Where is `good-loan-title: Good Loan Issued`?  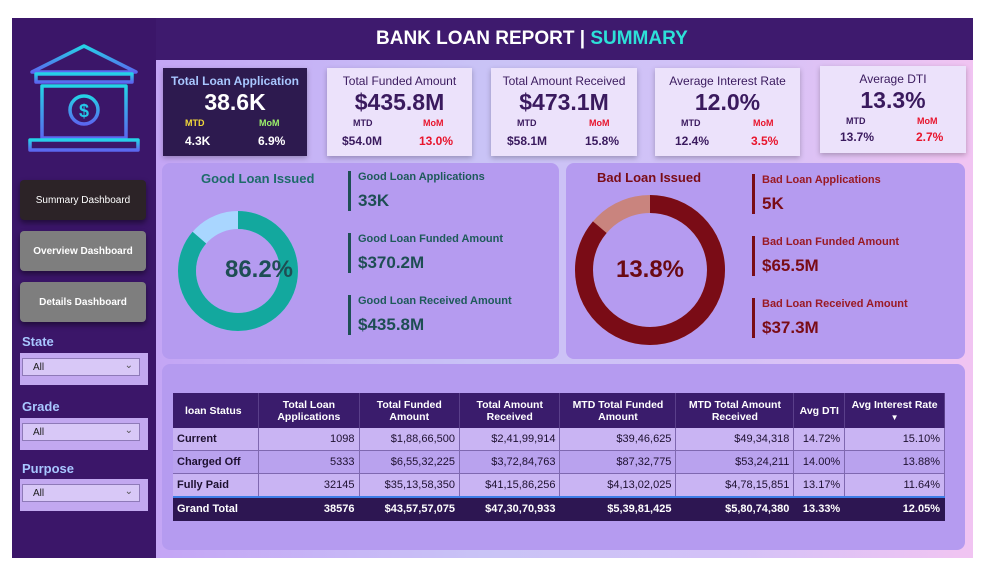 good-loan-title: Good Loan Issued is located at coordinates (258, 178).